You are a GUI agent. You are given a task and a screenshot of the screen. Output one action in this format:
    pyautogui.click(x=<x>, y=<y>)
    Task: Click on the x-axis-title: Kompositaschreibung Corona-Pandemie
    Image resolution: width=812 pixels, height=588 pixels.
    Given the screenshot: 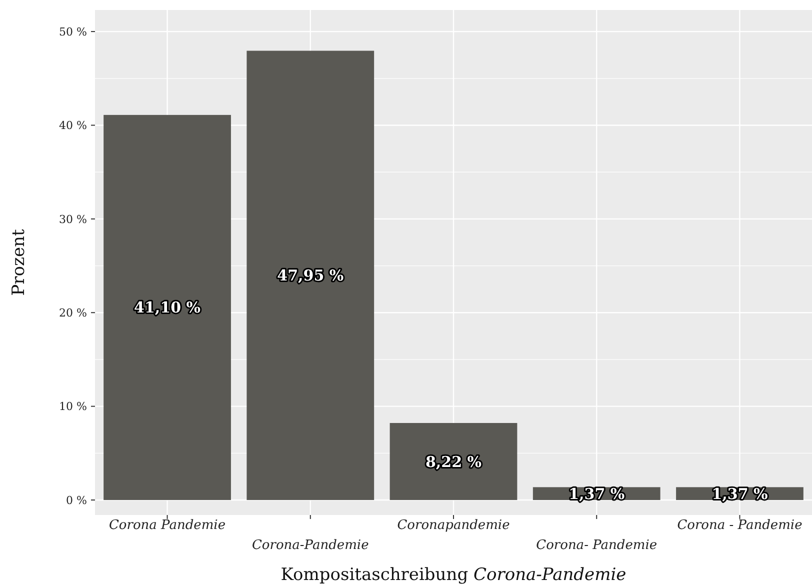 What is the action you would take?
    pyautogui.click(x=453, y=575)
    